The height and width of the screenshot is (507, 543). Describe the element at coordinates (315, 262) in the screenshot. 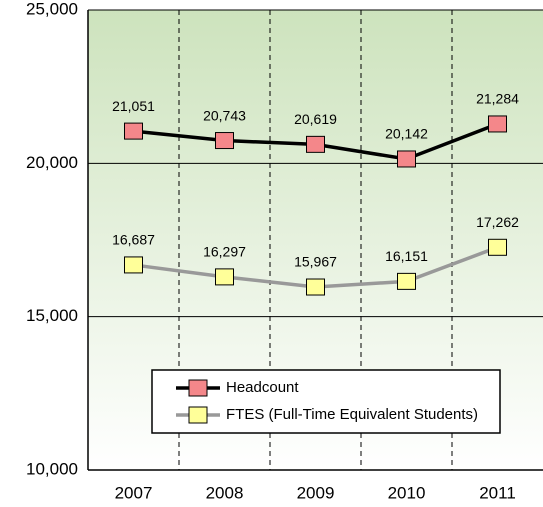

I see `value-label: 15,967` at that location.